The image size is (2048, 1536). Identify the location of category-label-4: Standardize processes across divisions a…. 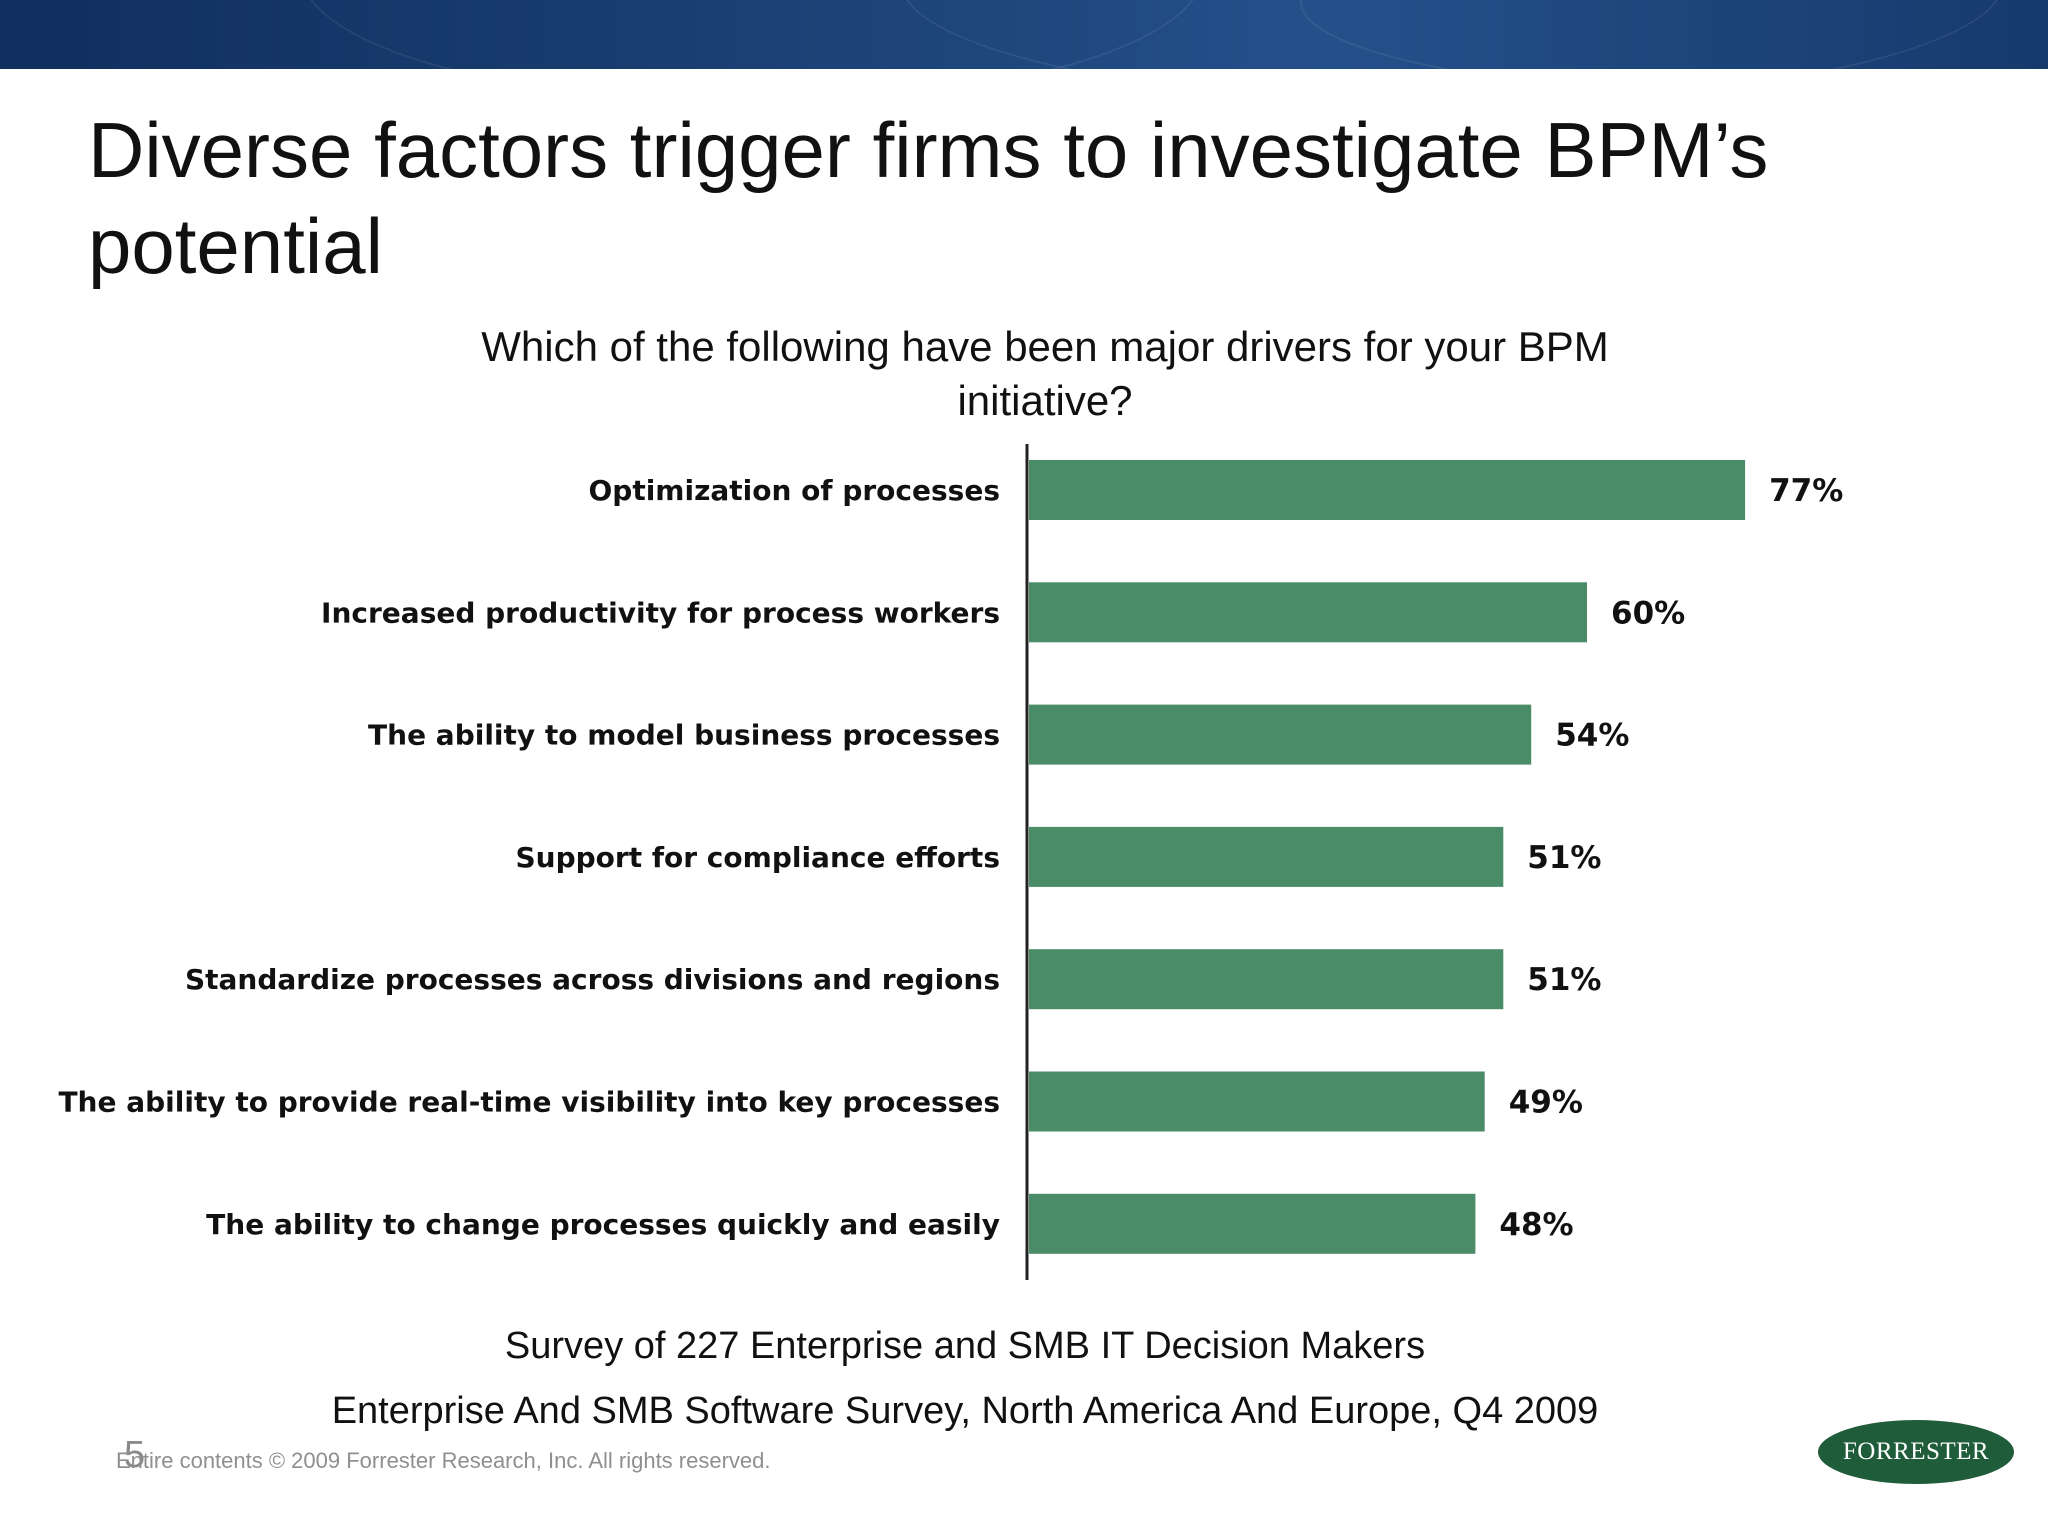
(592, 979).